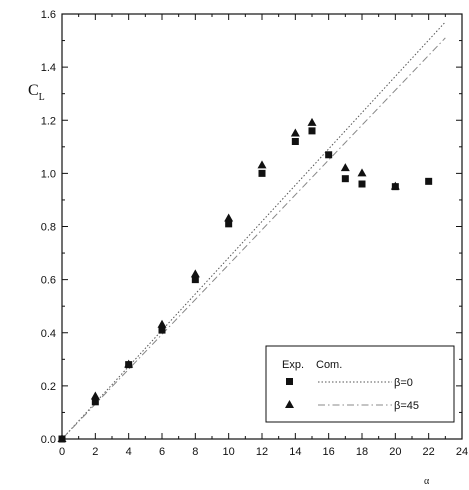 This screenshot has height=490, width=469. What do you see at coordinates (42, 97) in the screenshot?
I see `y-axis-title-sub: L` at bounding box center [42, 97].